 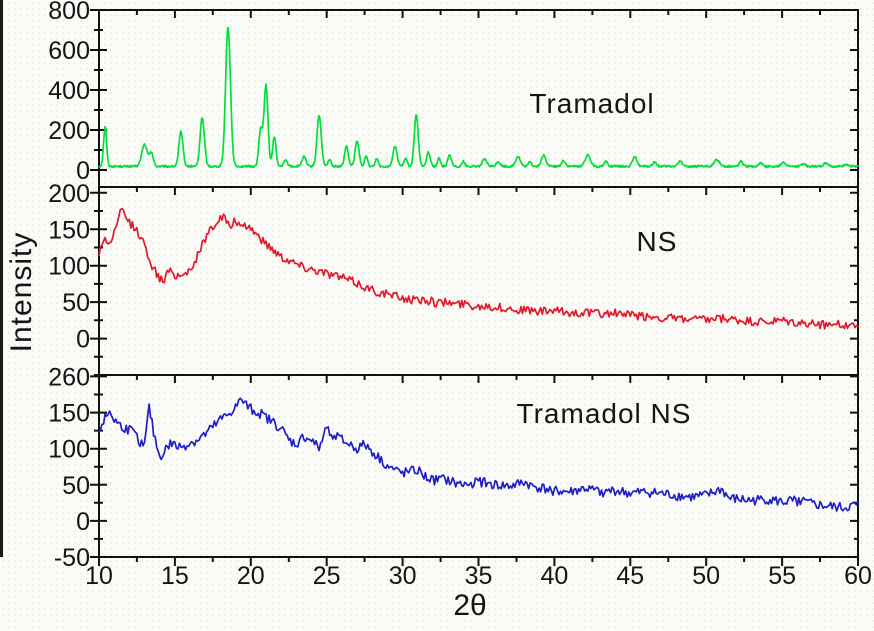 I want to click on x-tick-label: 35, so click(x=479, y=576).